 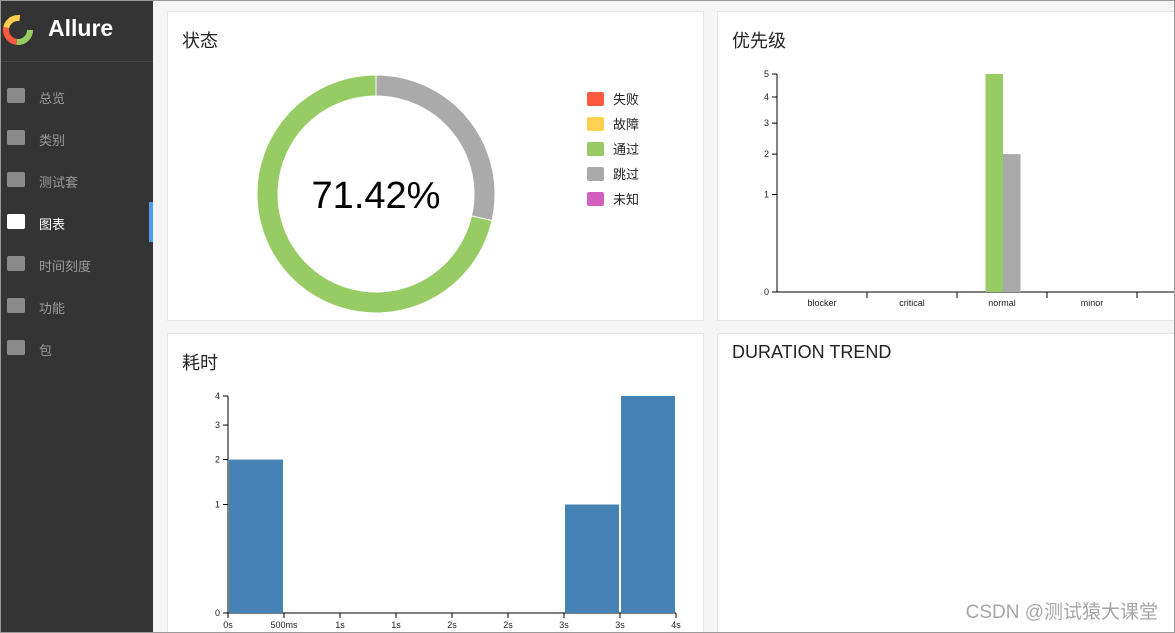 What do you see at coordinates (77, 348) in the screenshot?
I see `nav-item: 包` at bounding box center [77, 348].